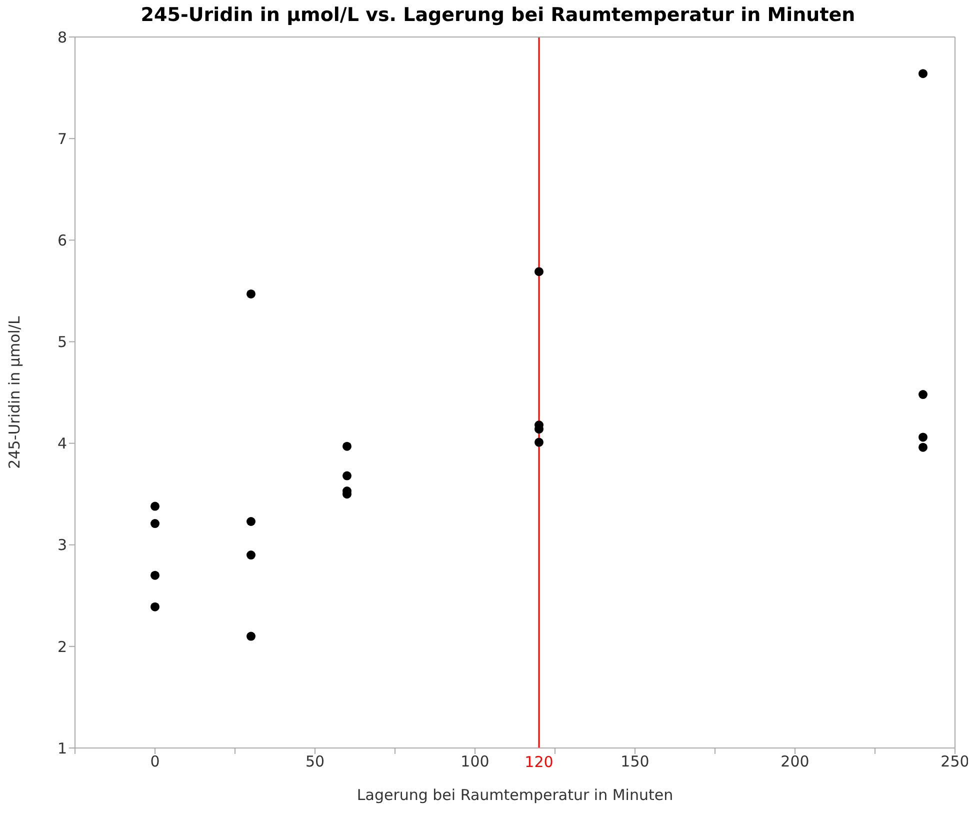 This screenshot has width=976, height=820. What do you see at coordinates (62, 647) in the screenshot?
I see `y-tick-label: 2` at bounding box center [62, 647].